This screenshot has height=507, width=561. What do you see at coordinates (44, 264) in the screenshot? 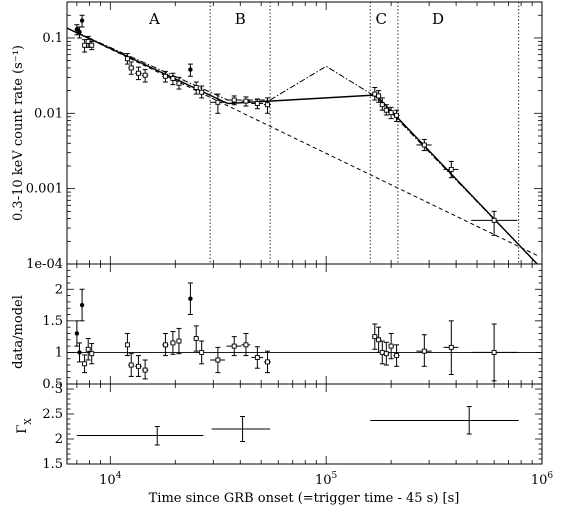
I see `light-curve-y-tick-label: 1e-04` at bounding box center [44, 264].